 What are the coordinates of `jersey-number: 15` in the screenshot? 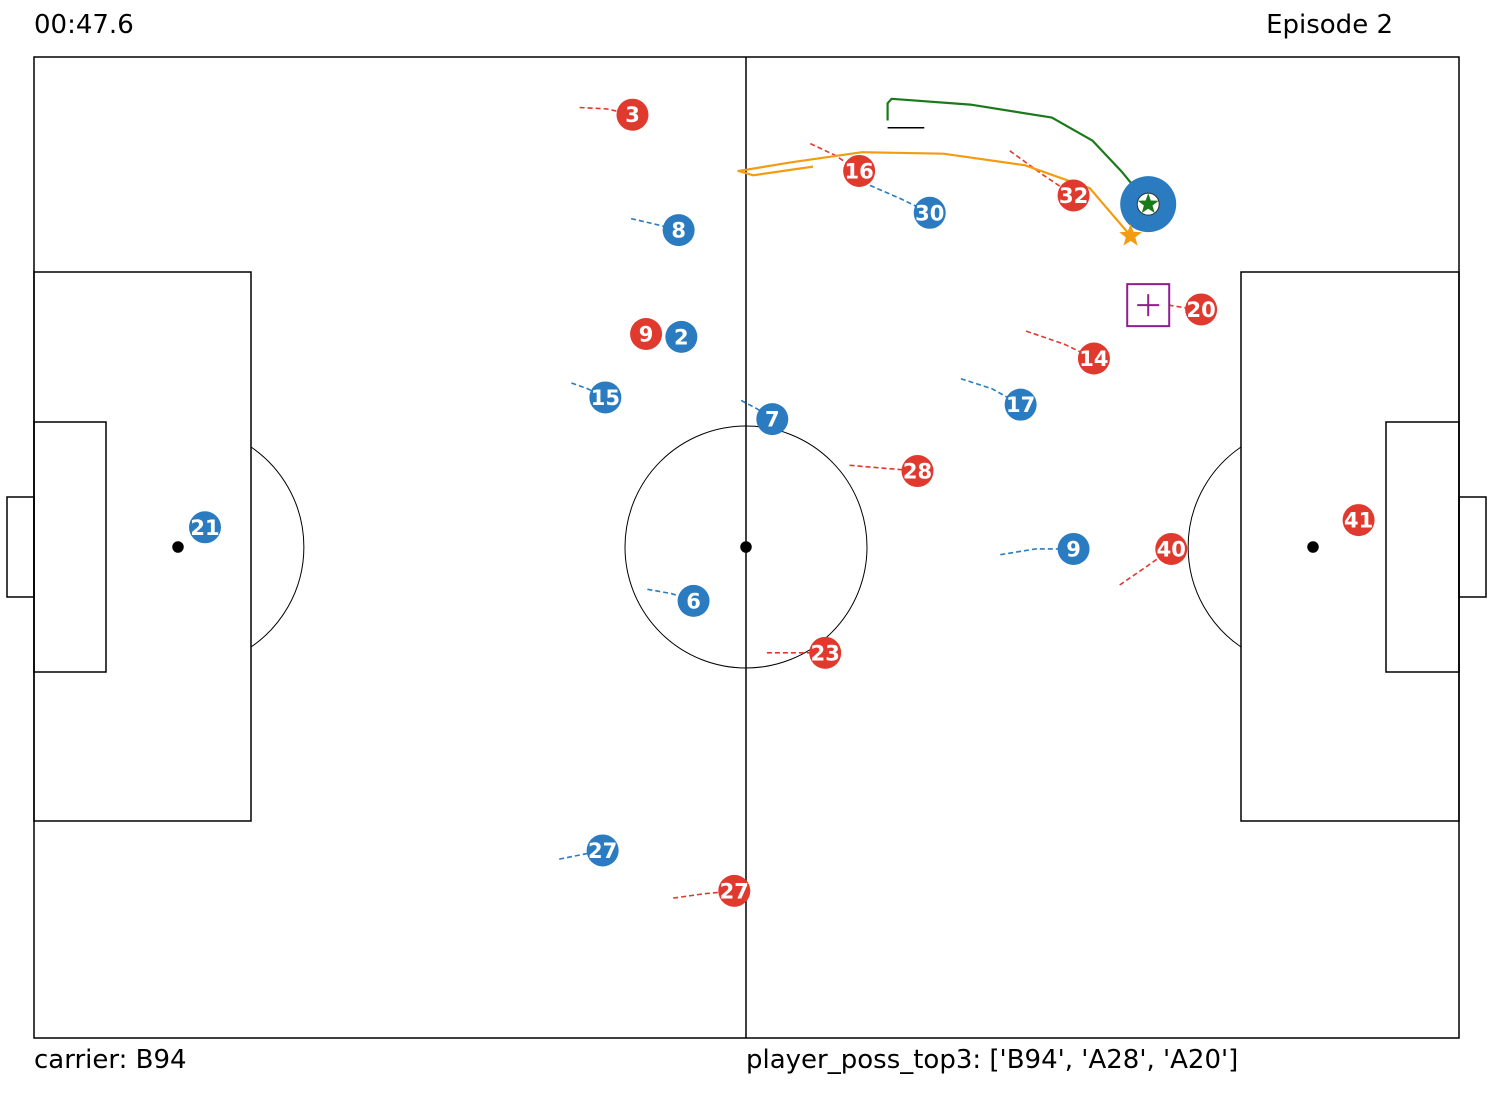 It's located at (605, 398).